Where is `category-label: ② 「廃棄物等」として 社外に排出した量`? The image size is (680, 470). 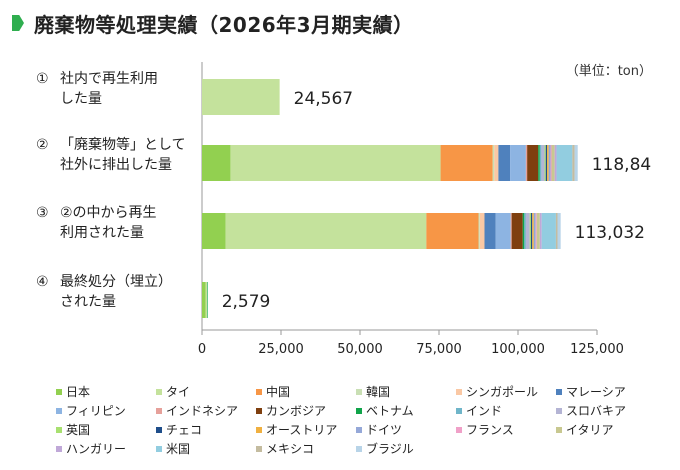
category-label: ② 「廃棄物等」として 社外に排出した量 is located at coordinates (111, 155).